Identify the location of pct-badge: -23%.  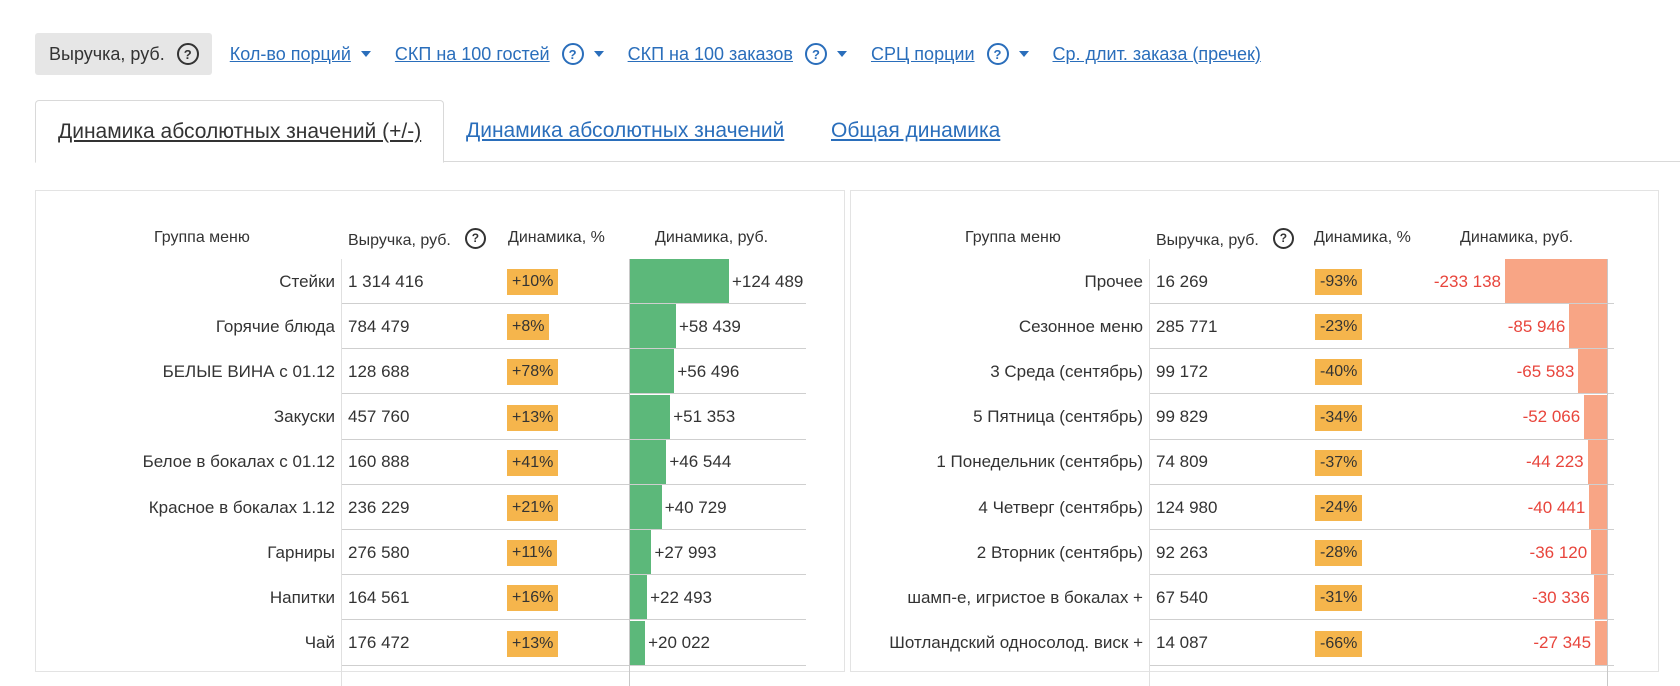
(1339, 327).